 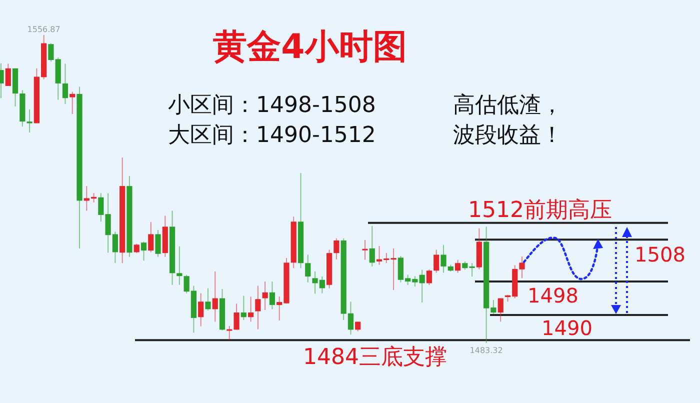 What do you see at coordinates (567, 328) in the screenshot?
I see `ref-line-label: 1490` at bounding box center [567, 328].